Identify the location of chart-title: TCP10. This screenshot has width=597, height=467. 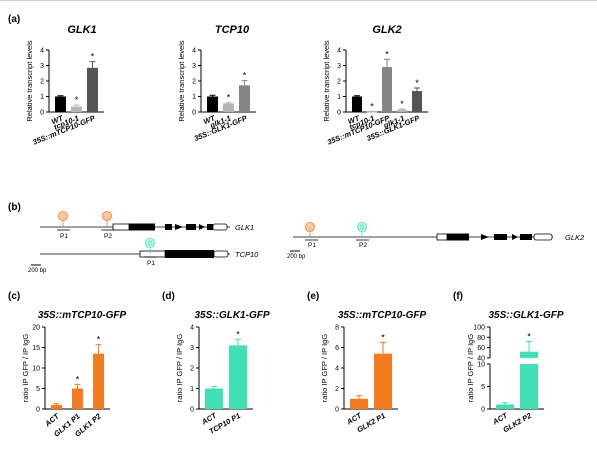
(232, 30).